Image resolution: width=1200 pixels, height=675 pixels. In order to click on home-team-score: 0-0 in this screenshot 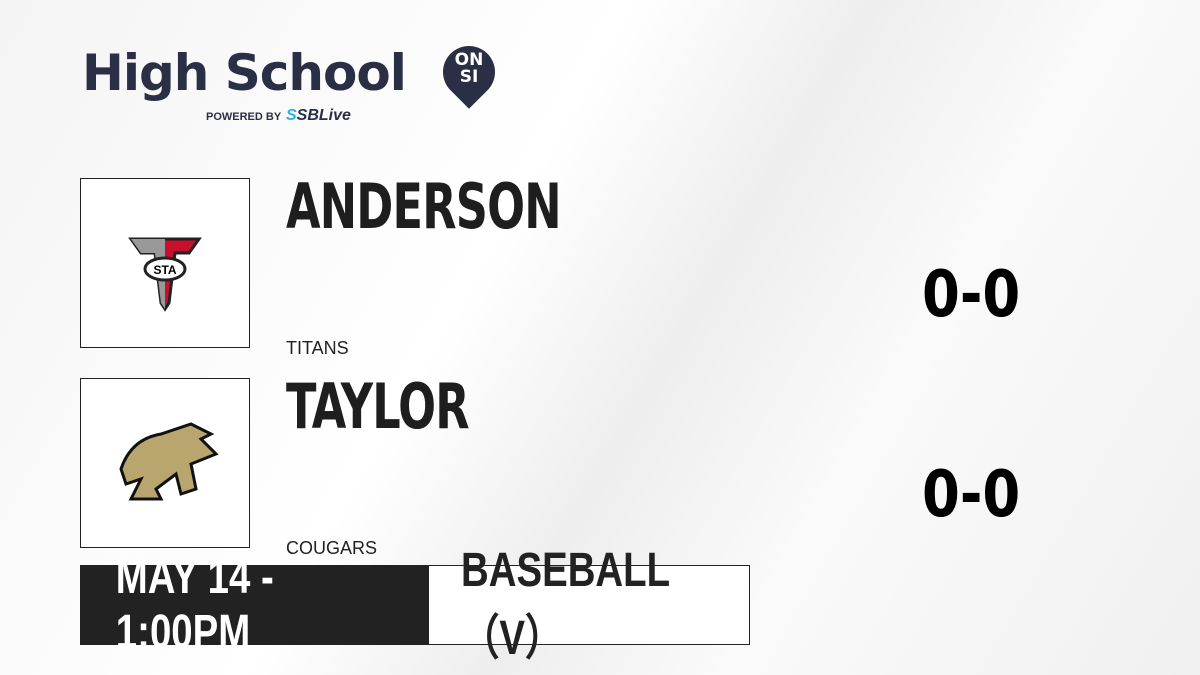, I will do `click(971, 295)`.